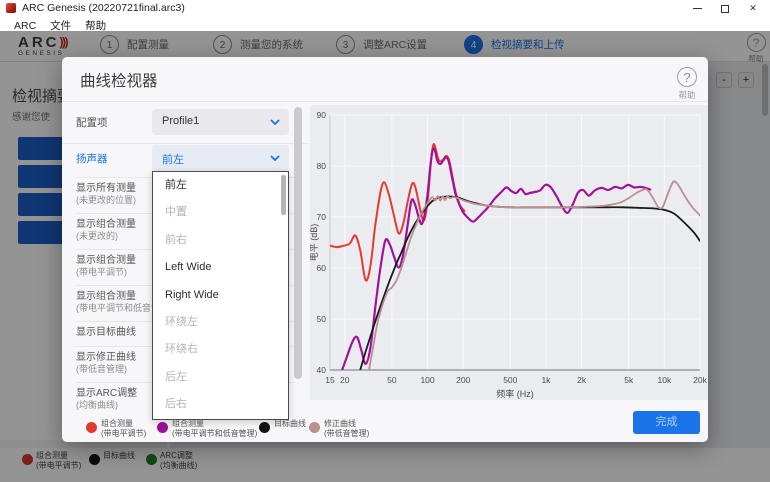 This screenshot has height=482, width=770. What do you see at coordinates (463, 380) in the screenshot?
I see `x-tick-label: 200` at bounding box center [463, 380].